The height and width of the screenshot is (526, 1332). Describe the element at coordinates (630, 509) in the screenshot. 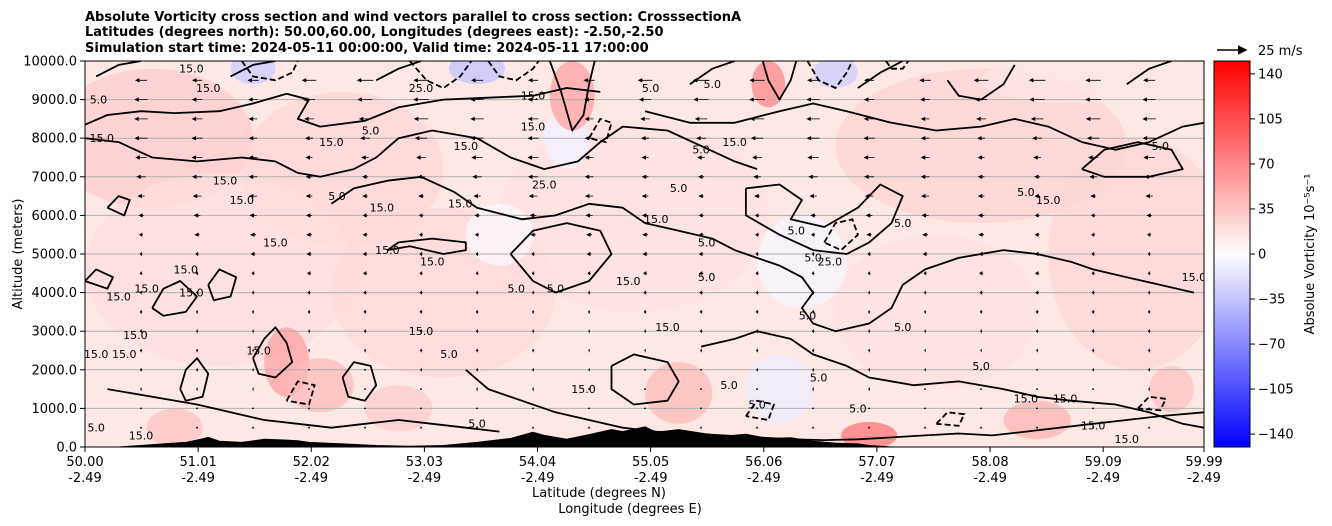

I see `x-axis-label-line-2: Longitude (degrees E)` at that location.